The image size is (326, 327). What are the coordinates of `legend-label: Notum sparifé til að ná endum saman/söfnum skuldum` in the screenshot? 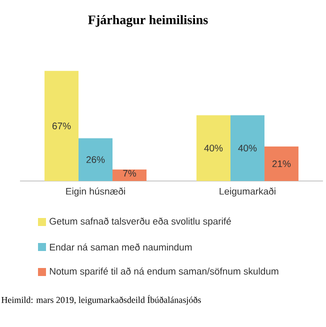 It's located at (164, 271).